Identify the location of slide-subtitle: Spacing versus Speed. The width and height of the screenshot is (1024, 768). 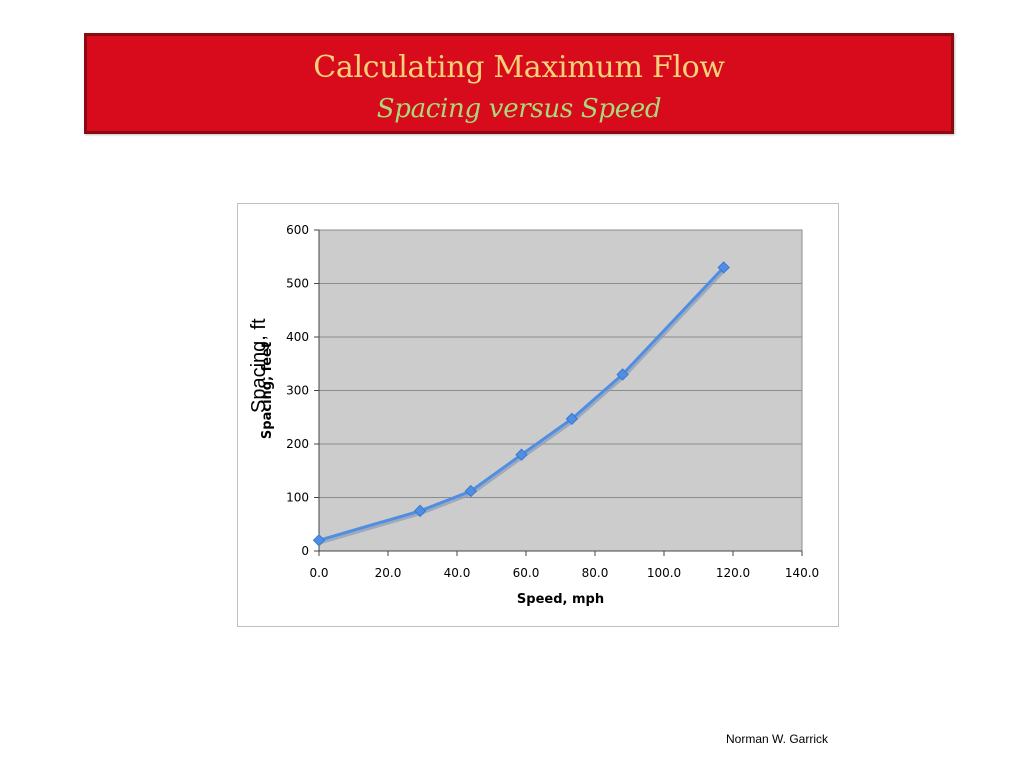
(519, 109).